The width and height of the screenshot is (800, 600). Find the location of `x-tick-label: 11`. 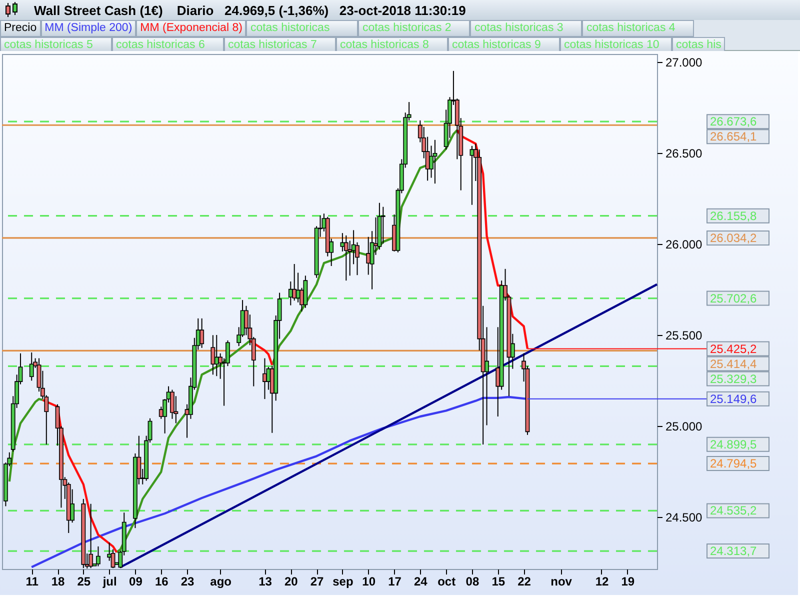

x-tick-label: 11 is located at coordinates (32, 581).